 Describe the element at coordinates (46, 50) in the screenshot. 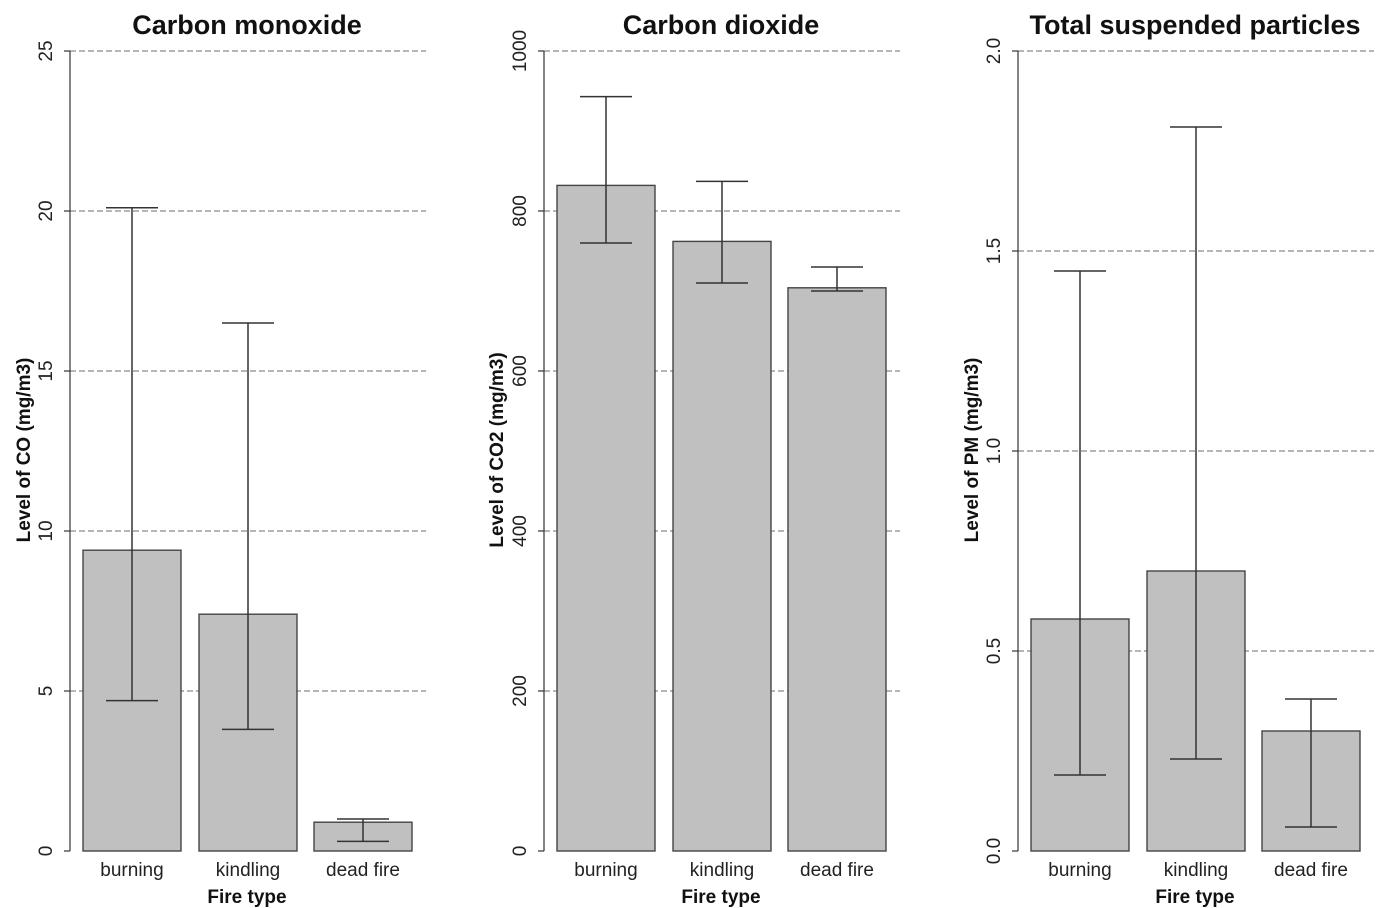

I see `y-tick-label: 25` at that location.